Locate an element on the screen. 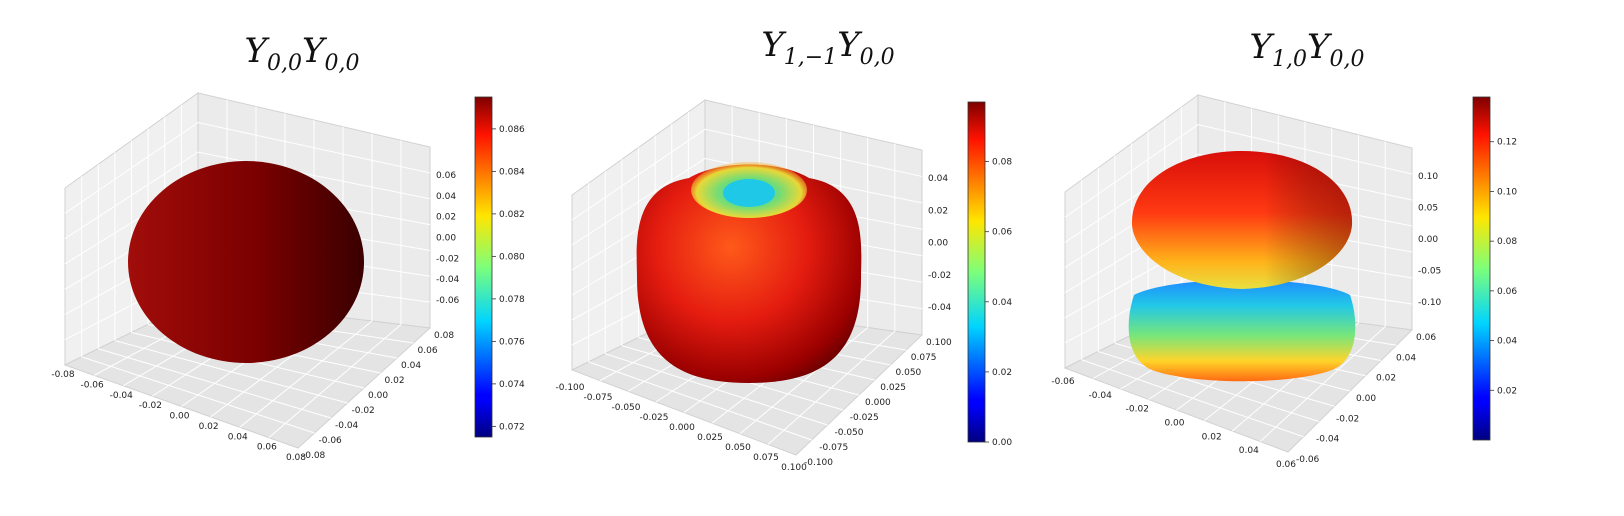 This screenshot has height=516, width=1624. x-tick-label: -0.08 is located at coordinates (63, 375).